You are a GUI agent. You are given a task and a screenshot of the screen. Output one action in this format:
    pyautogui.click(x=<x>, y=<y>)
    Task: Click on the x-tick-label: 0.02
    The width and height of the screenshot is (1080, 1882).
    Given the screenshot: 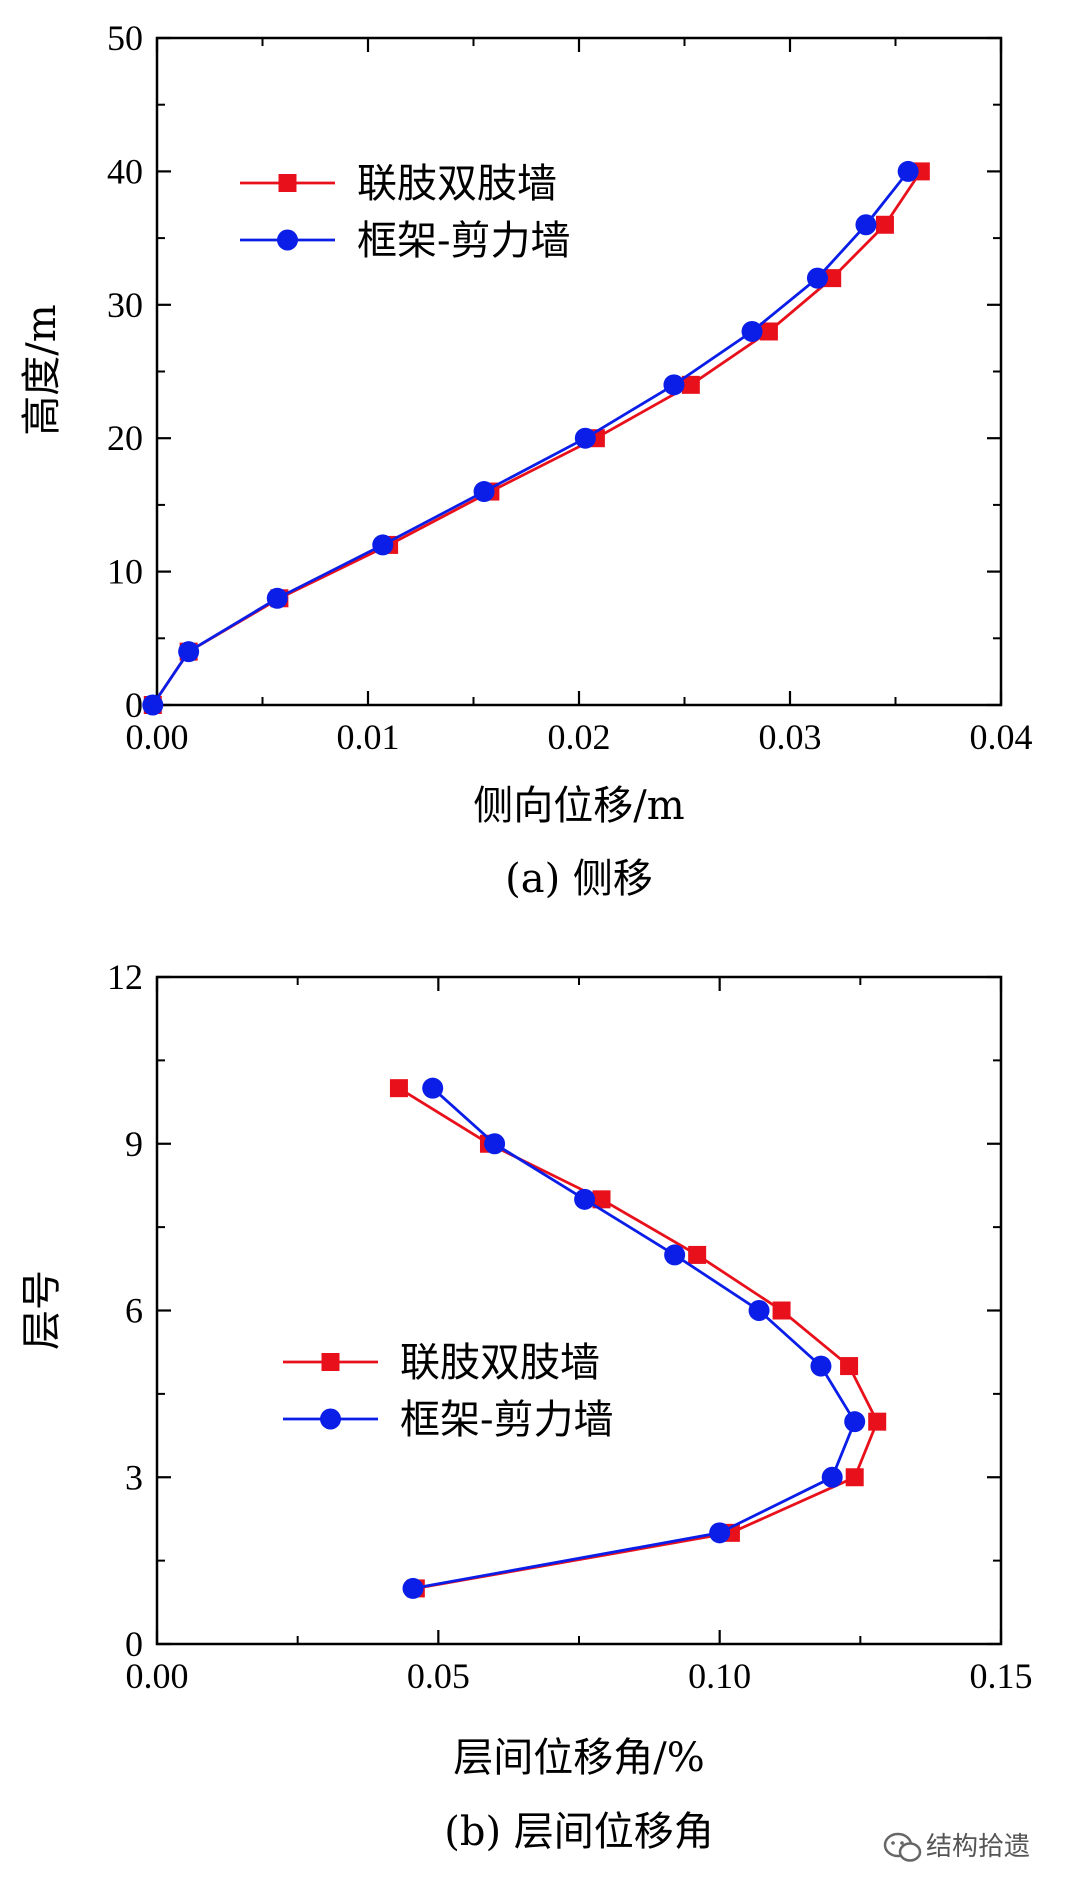 What is the action you would take?
    pyautogui.click(x=579, y=737)
    